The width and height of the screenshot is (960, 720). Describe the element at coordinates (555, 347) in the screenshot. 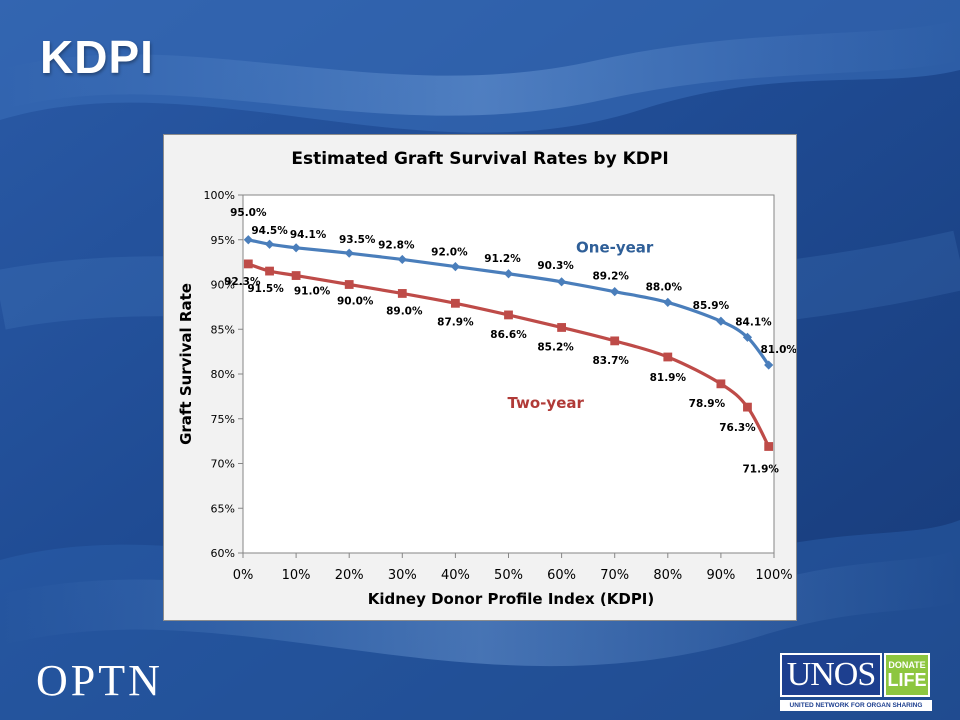

I see `two-year-data-label: 85.2%` at that location.